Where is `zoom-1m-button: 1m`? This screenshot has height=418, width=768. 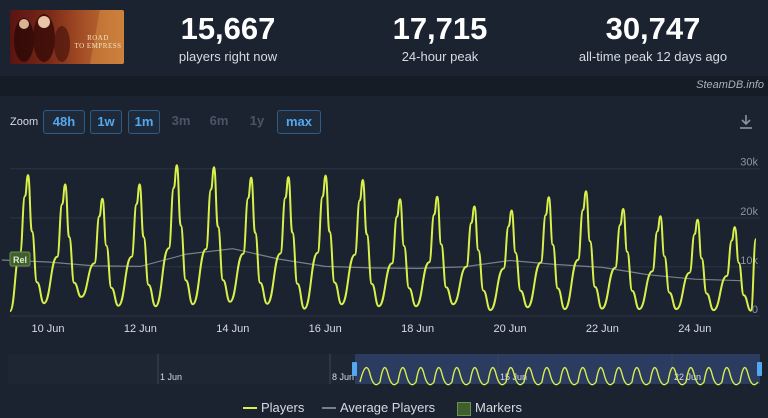 zoom-1m-button: 1m is located at coordinates (144, 122).